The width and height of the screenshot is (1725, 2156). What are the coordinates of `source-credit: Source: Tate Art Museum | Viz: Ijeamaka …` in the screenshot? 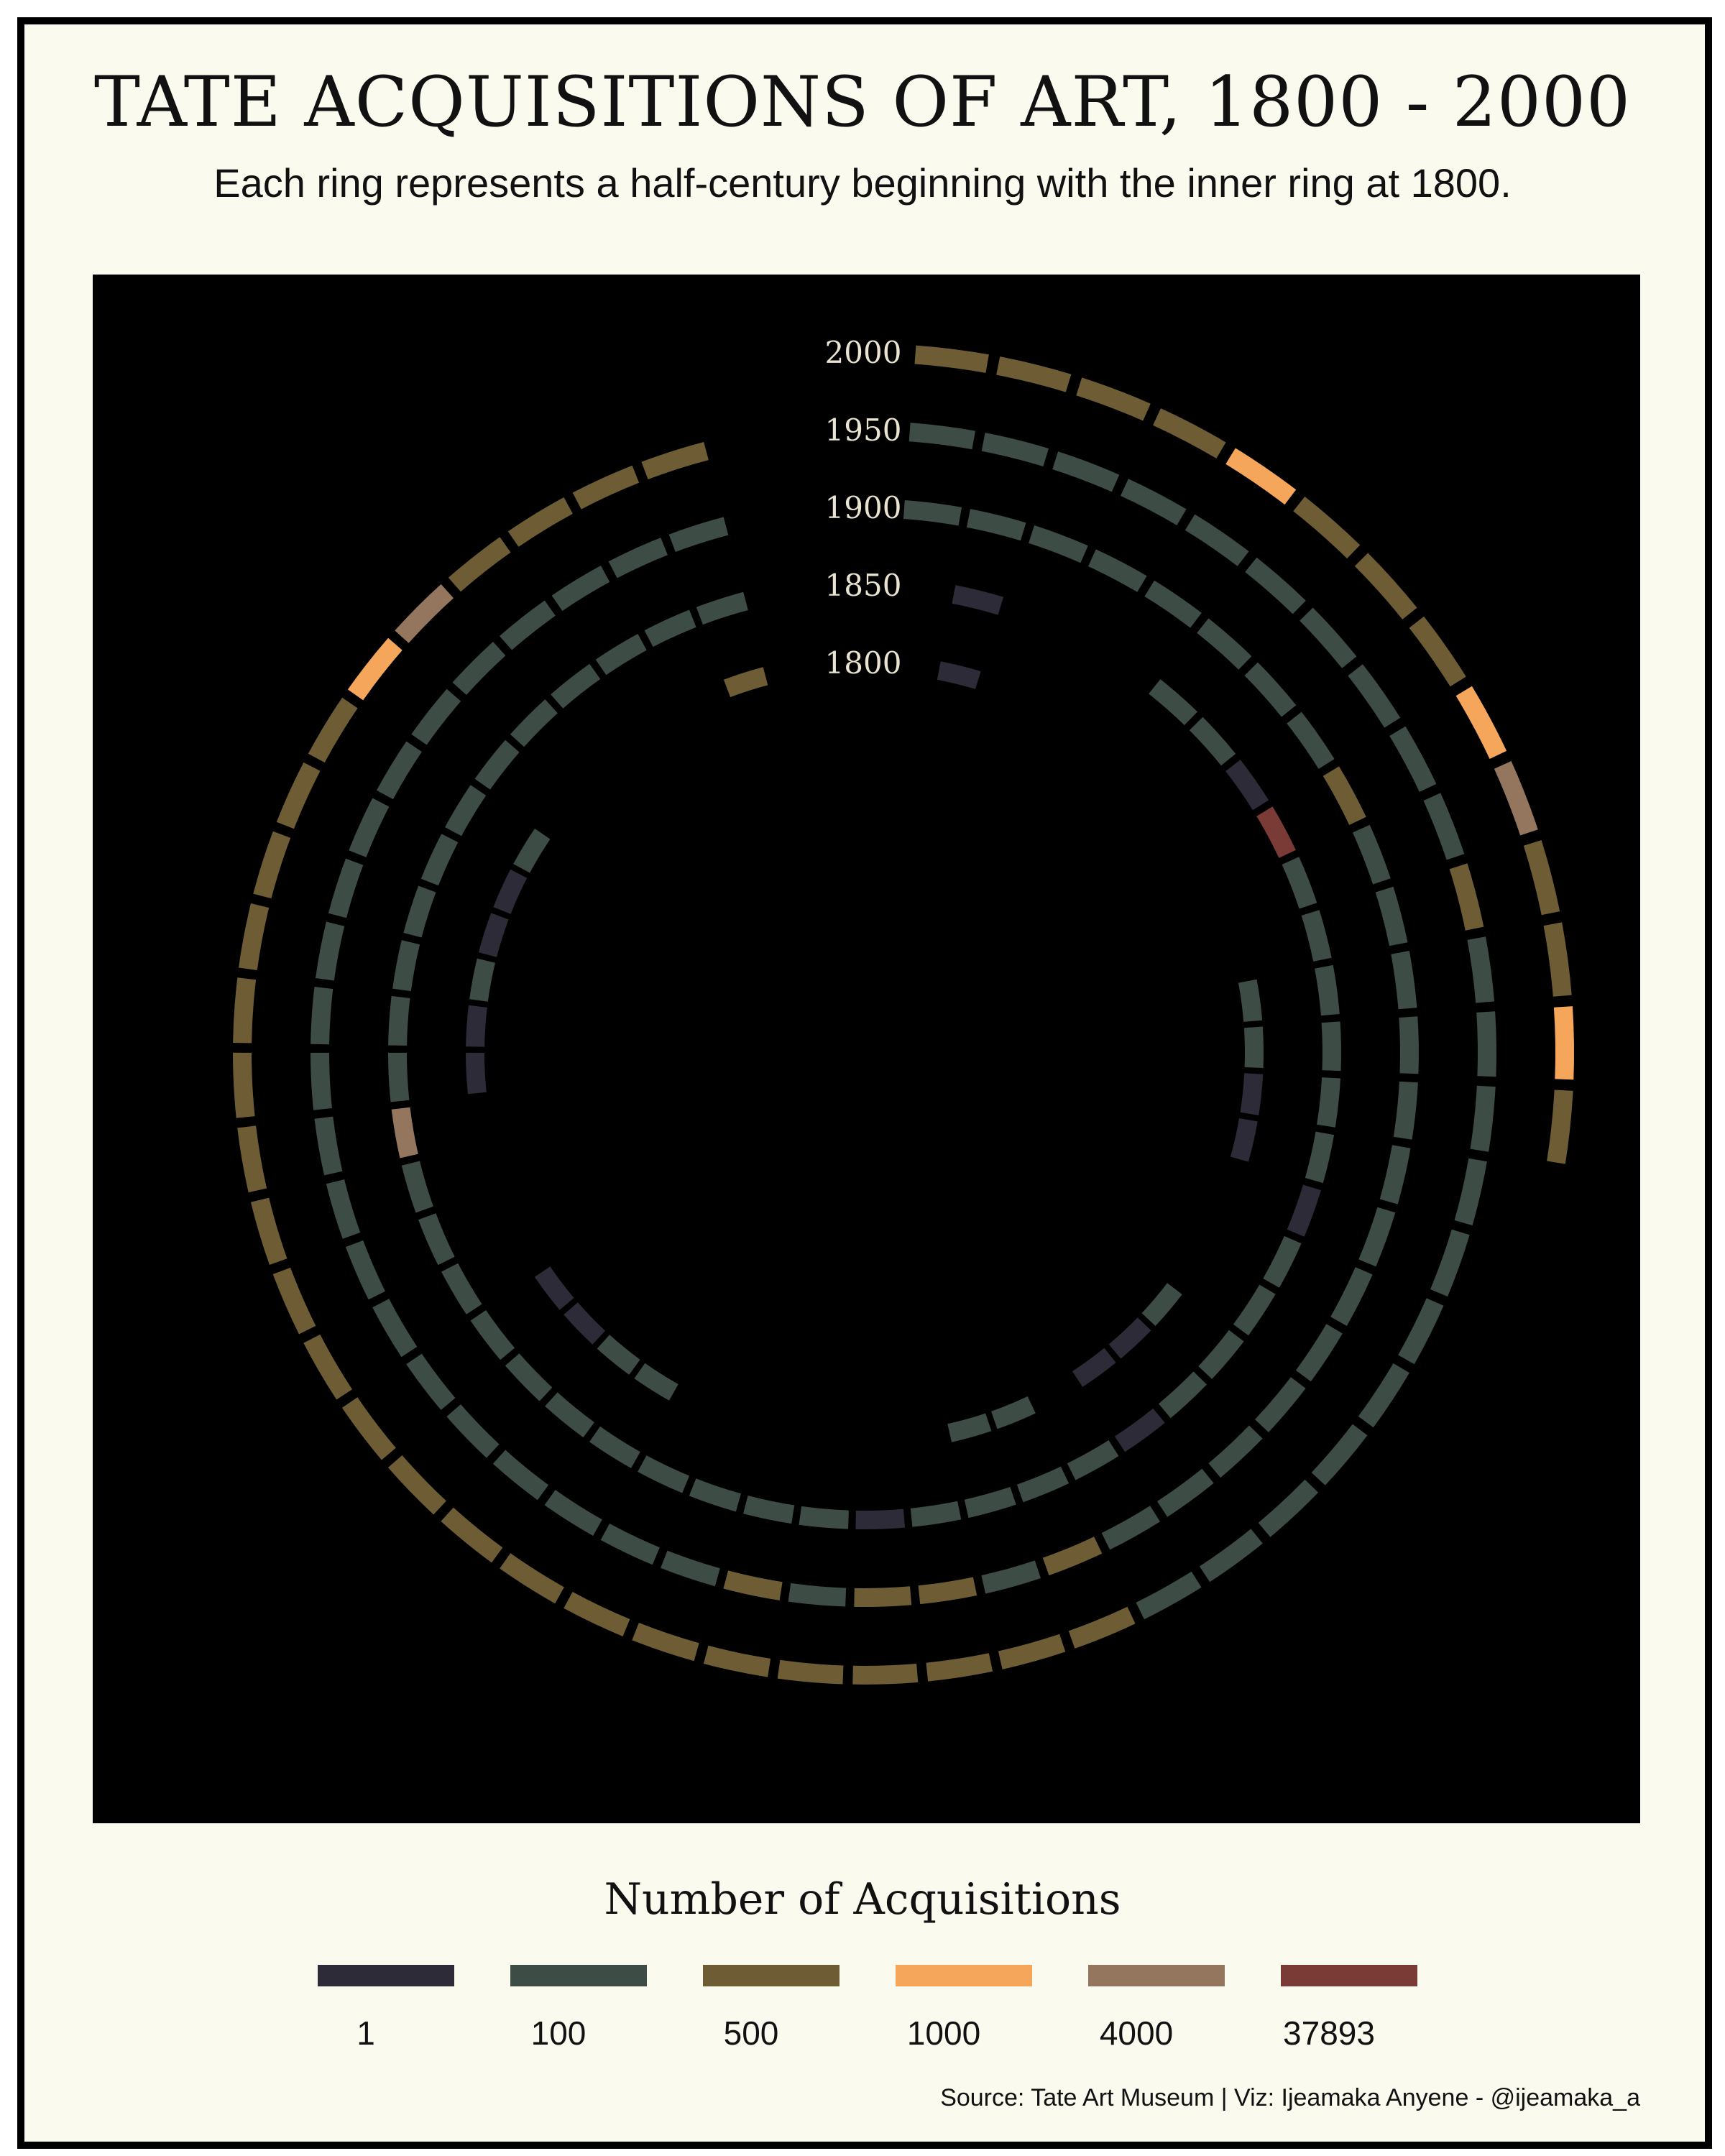 It's located at (1290, 2097).